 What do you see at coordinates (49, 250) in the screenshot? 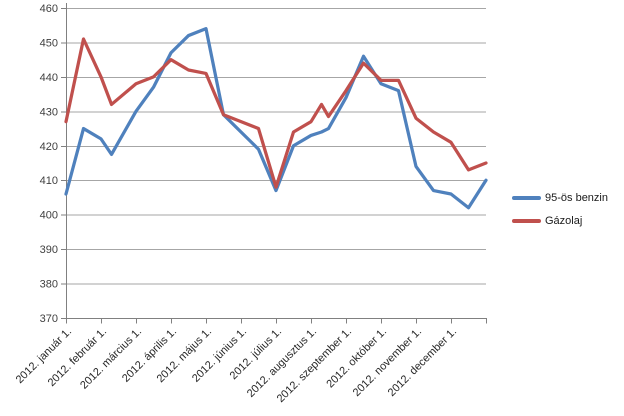
I see `y-tick-label: 390` at bounding box center [49, 250].